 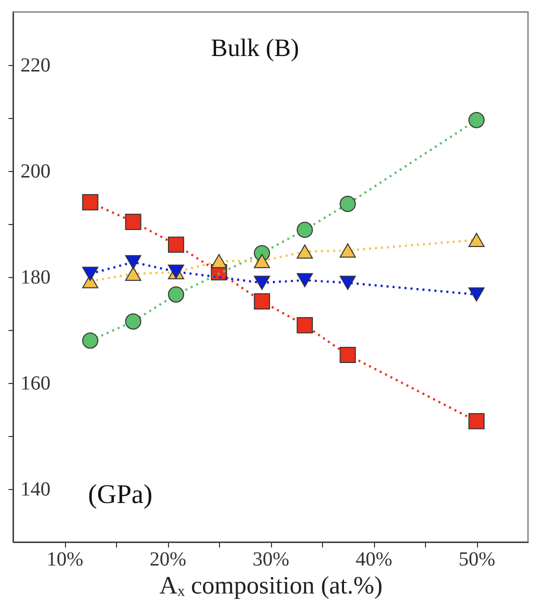 I want to click on text: Bulk (B), so click(x=255, y=48).